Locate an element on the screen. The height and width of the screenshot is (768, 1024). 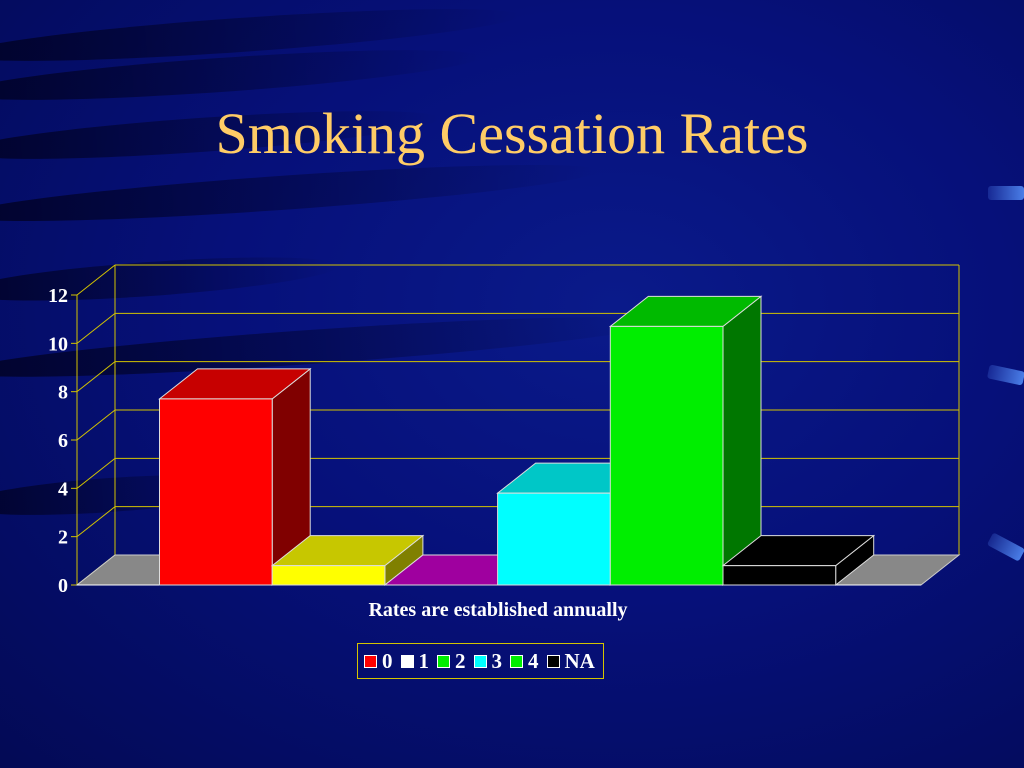
y-axis-ticks: 0 2 4 6 8 10 12 is located at coordinates (58, 441).